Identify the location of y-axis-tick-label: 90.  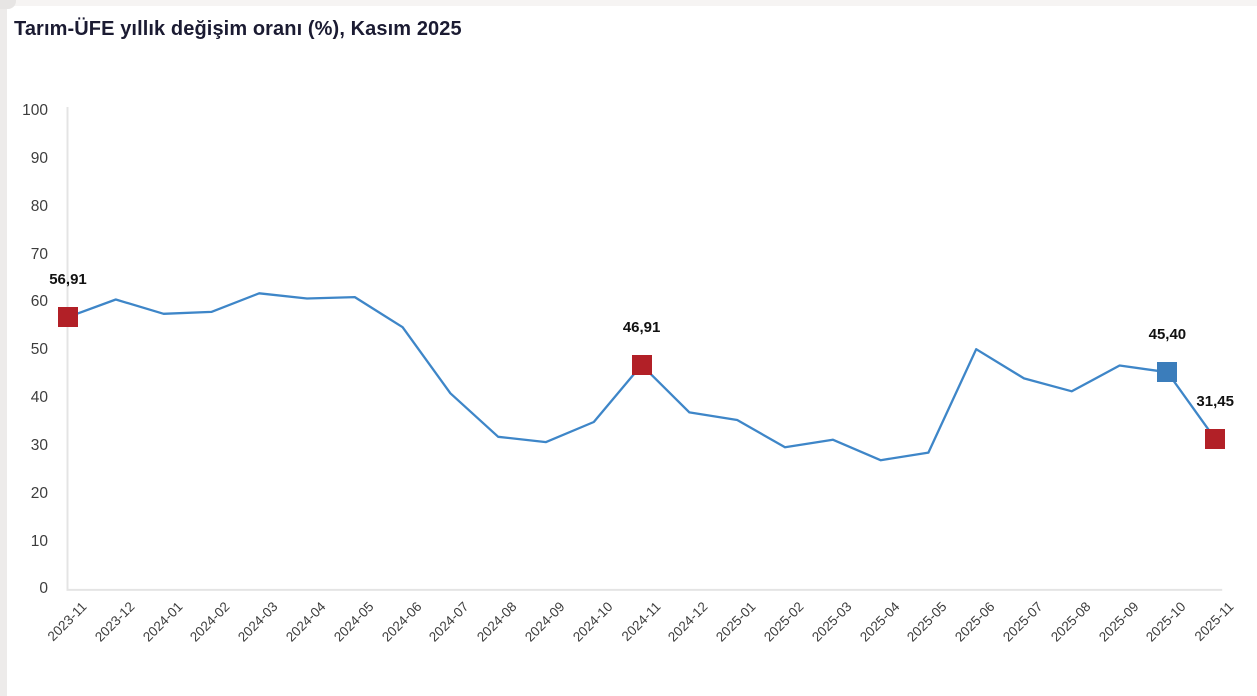
(39, 158).